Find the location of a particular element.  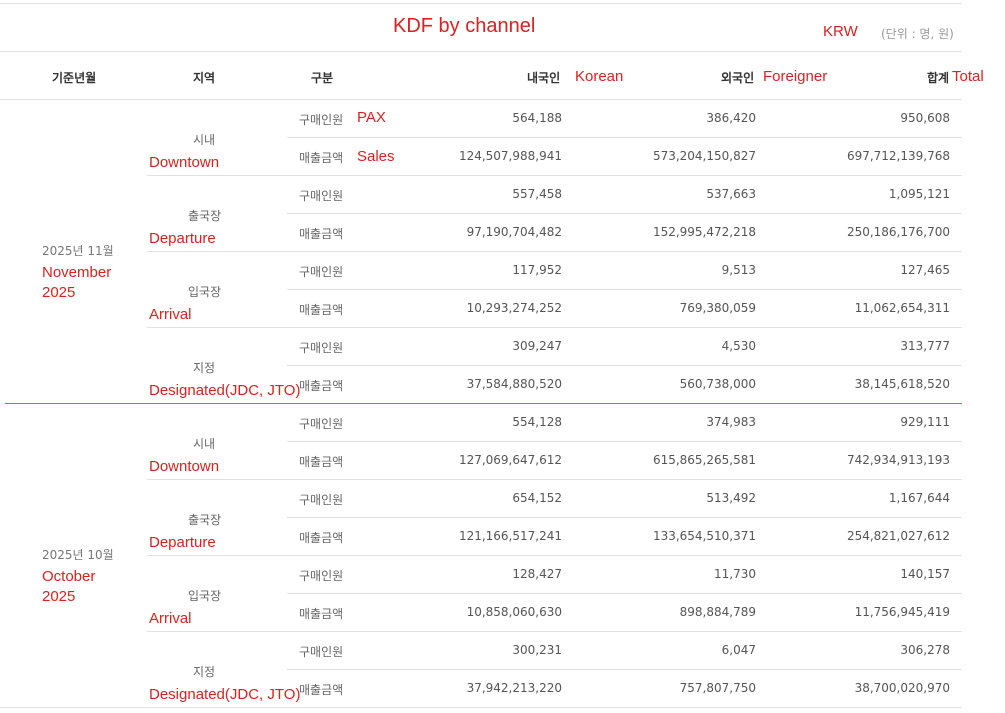

cell-korean: 117,952 is located at coordinates (537, 270).